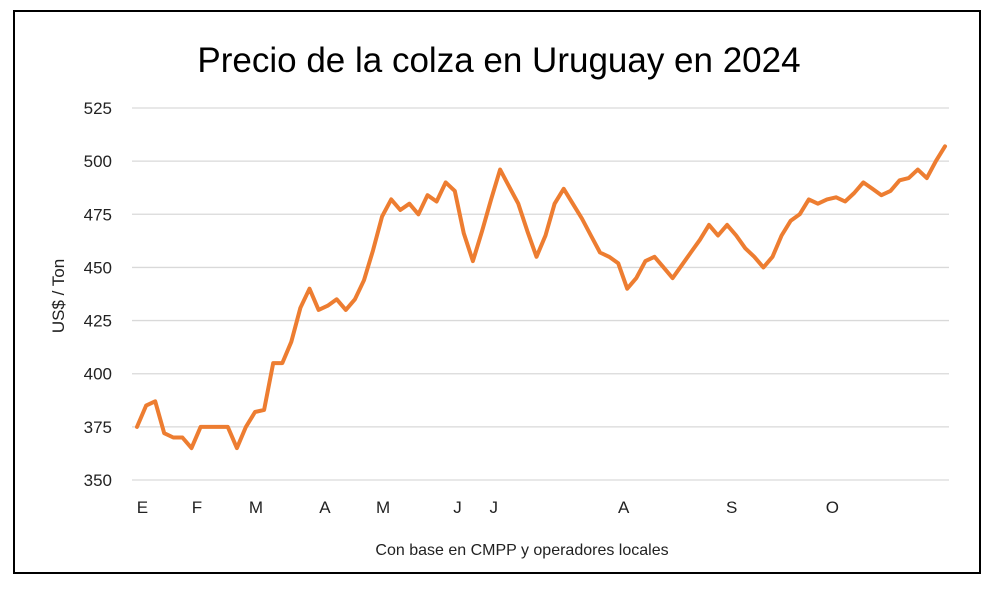 The height and width of the screenshot is (594, 1000). What do you see at coordinates (58, 296) in the screenshot?
I see `y-axis-label: US$ / Ton` at bounding box center [58, 296].